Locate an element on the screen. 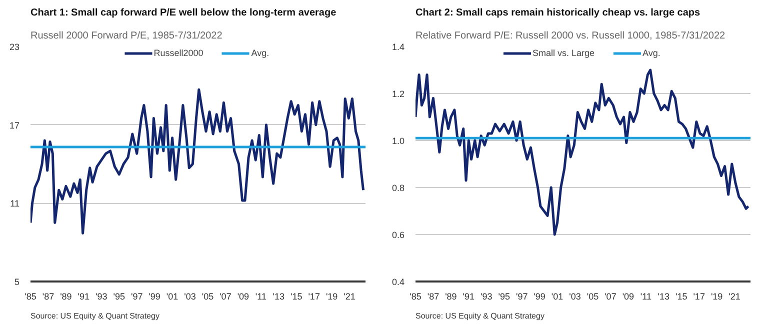  y-tick-label: 17 is located at coordinates (14, 125).